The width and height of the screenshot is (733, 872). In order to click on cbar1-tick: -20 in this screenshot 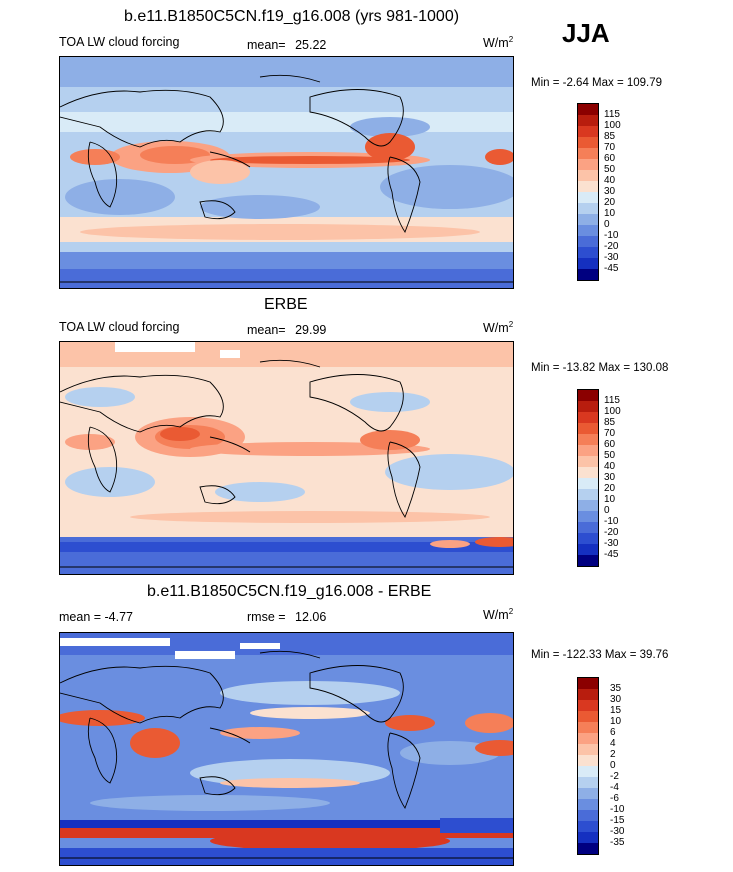, I will do `click(611, 246)`.